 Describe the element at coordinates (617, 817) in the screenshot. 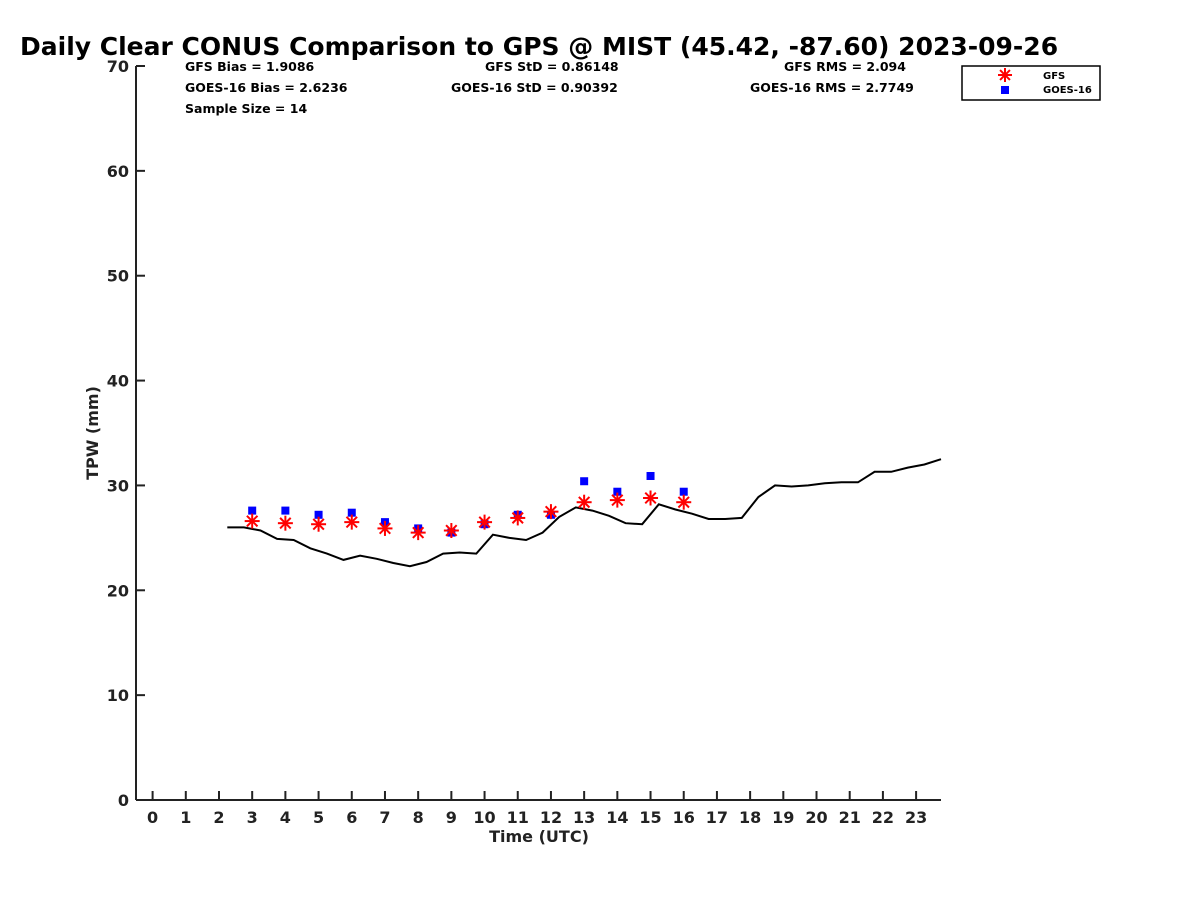

I see `x-tick-label: 14` at that location.